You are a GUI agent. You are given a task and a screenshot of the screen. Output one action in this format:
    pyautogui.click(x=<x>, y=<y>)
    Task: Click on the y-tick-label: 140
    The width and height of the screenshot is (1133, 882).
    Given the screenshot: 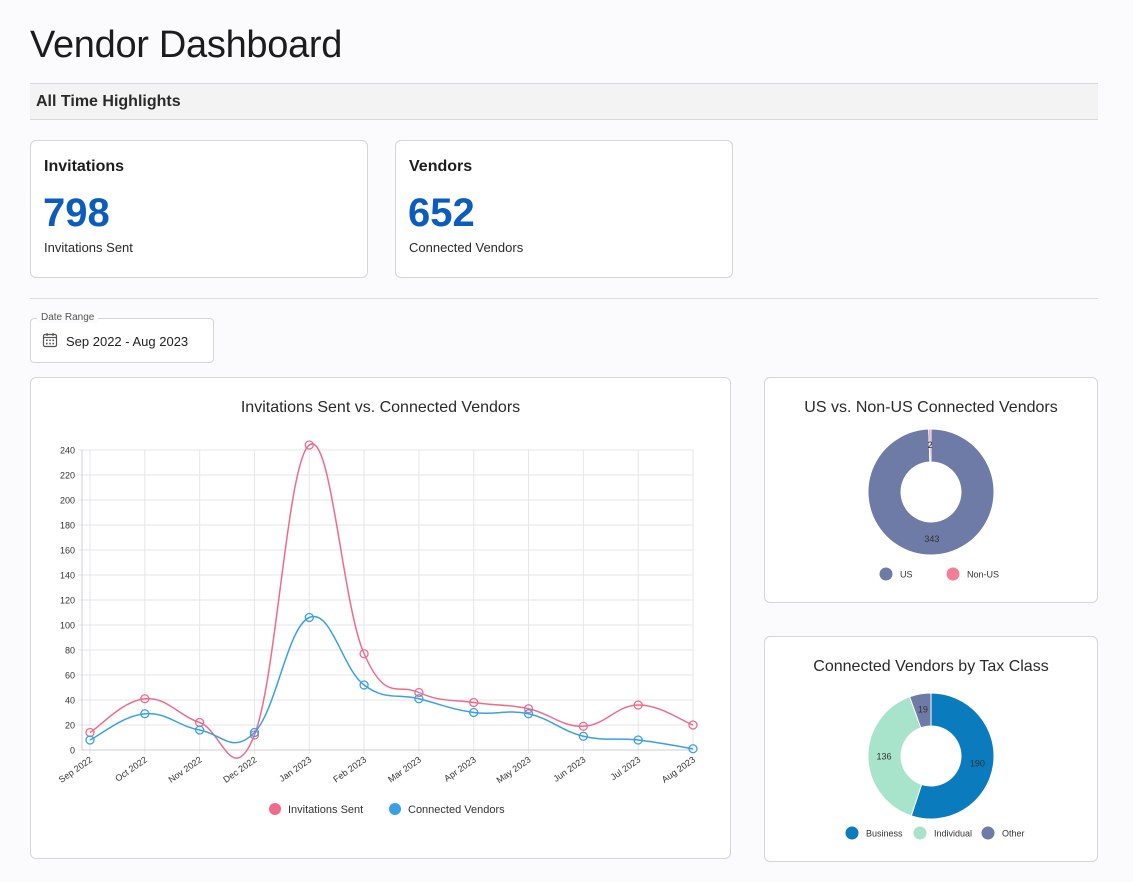 What is the action you would take?
    pyautogui.click(x=67, y=576)
    